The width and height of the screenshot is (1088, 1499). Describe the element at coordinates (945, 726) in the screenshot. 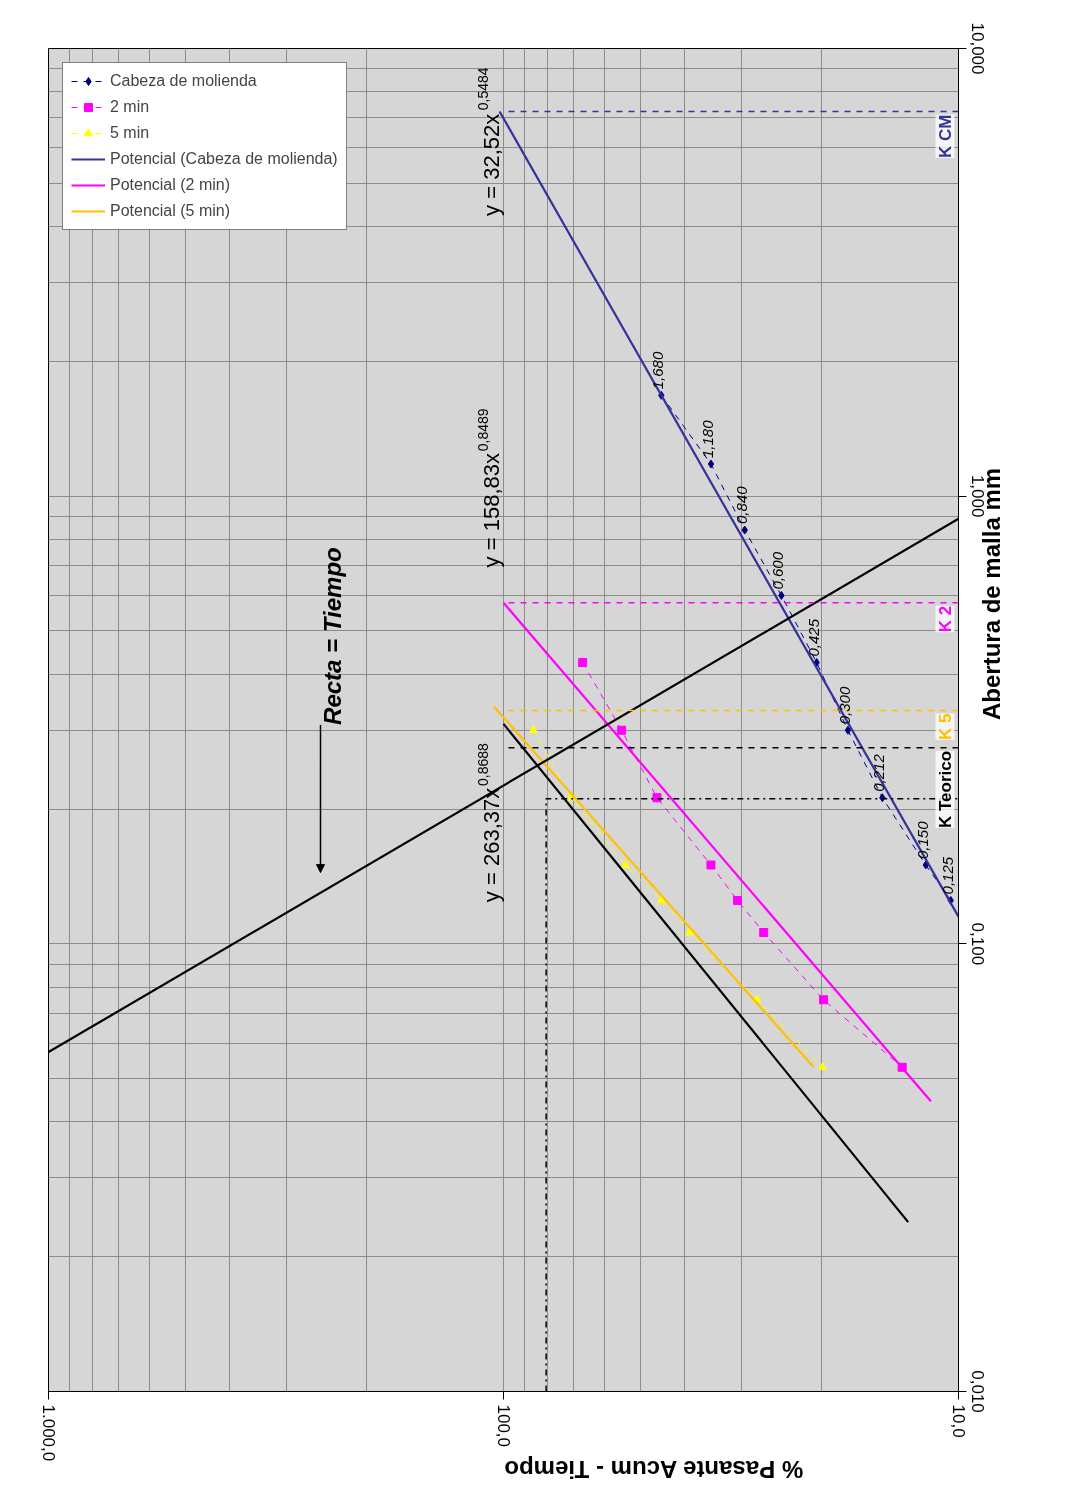

I see `text: K 5` at that location.